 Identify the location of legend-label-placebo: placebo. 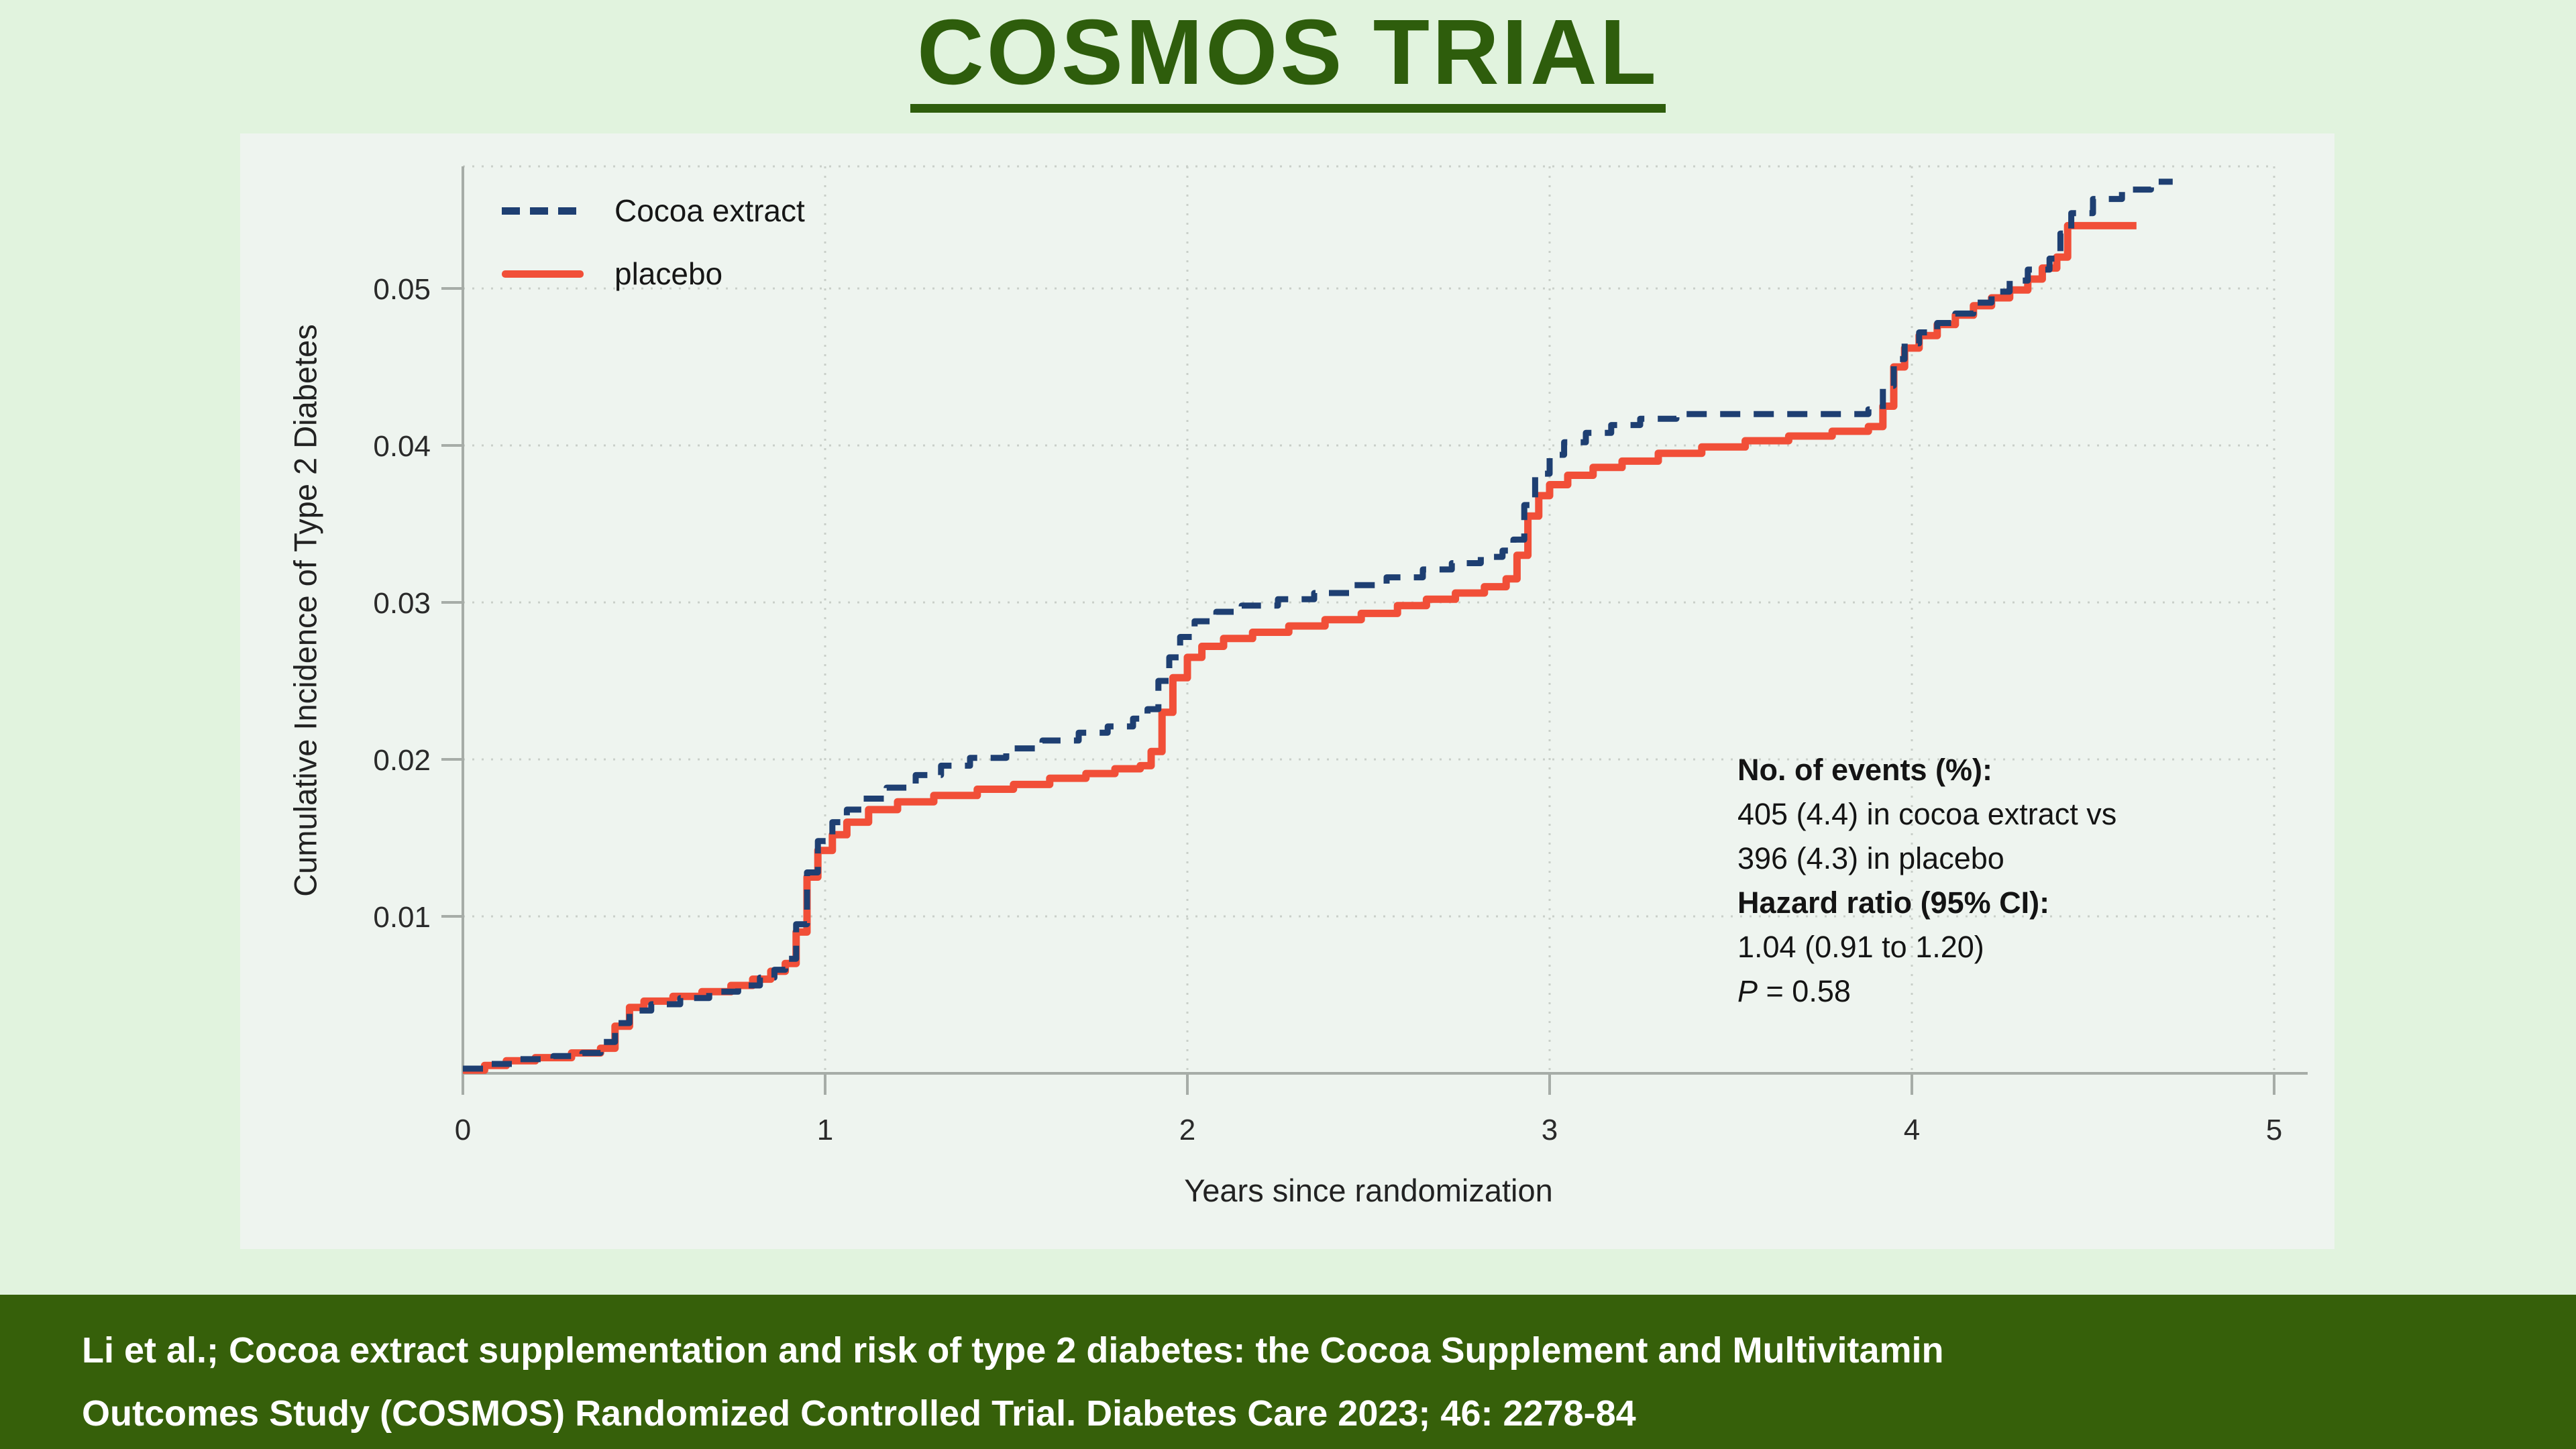
(668, 273).